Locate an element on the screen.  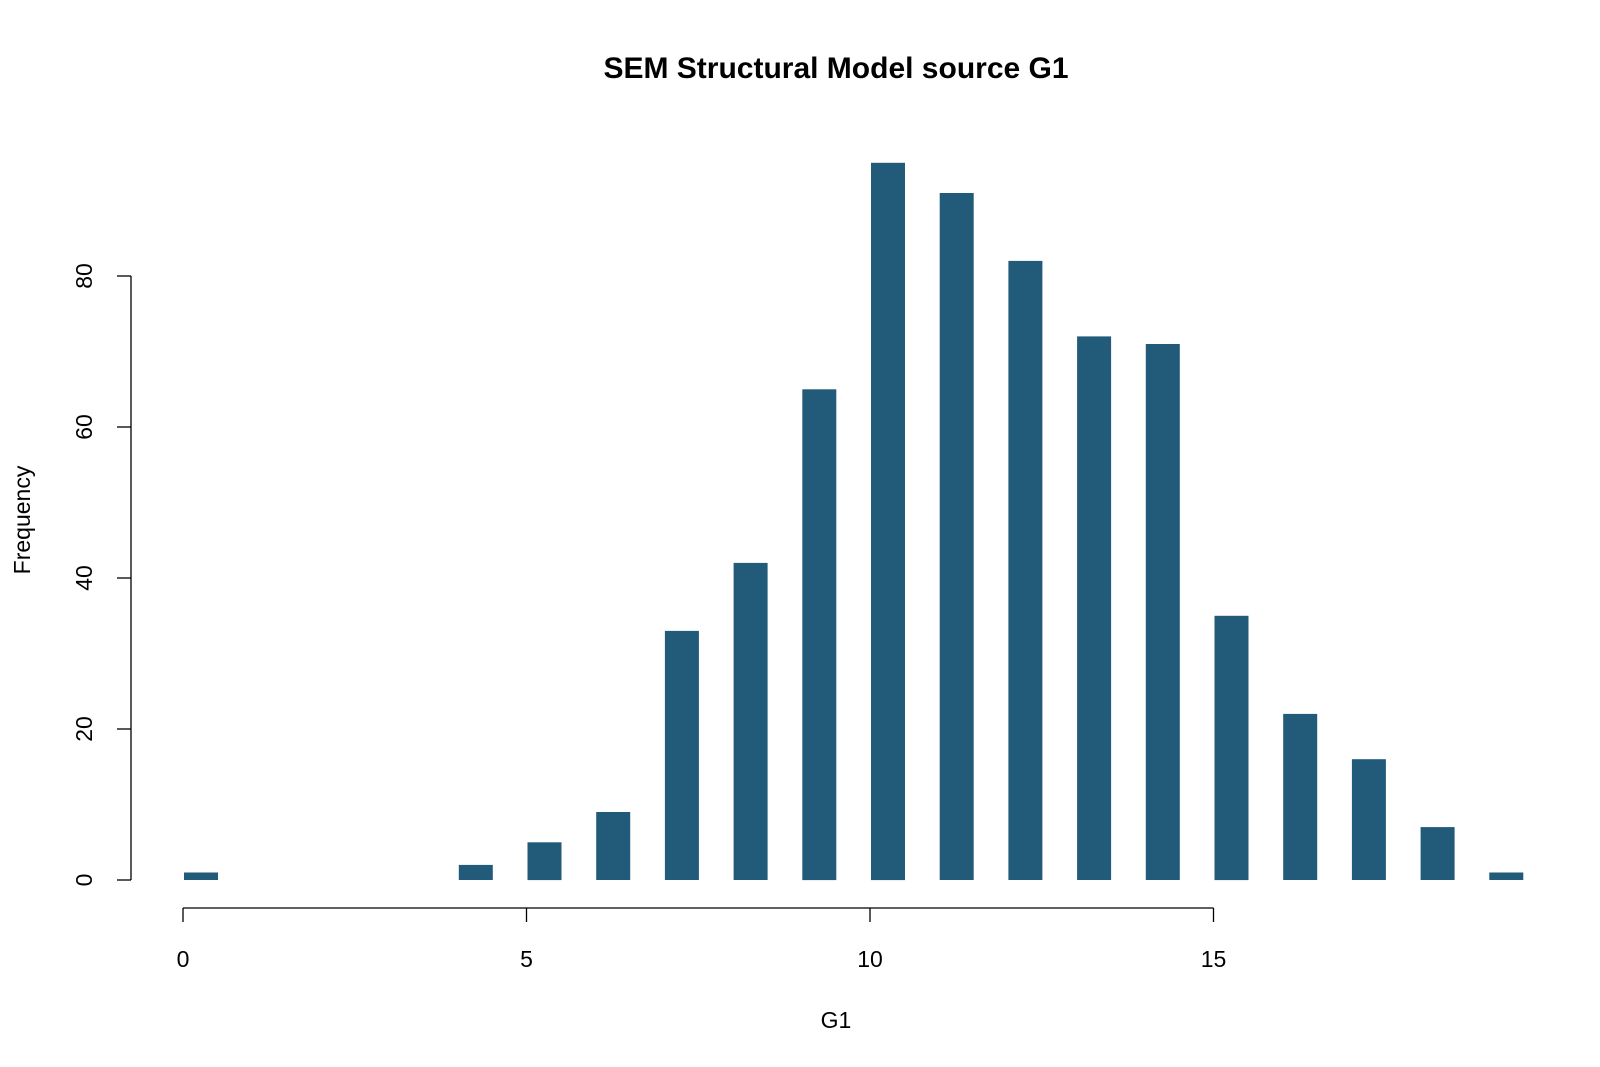
y-tick-label-60: 60 is located at coordinates (84, 427).